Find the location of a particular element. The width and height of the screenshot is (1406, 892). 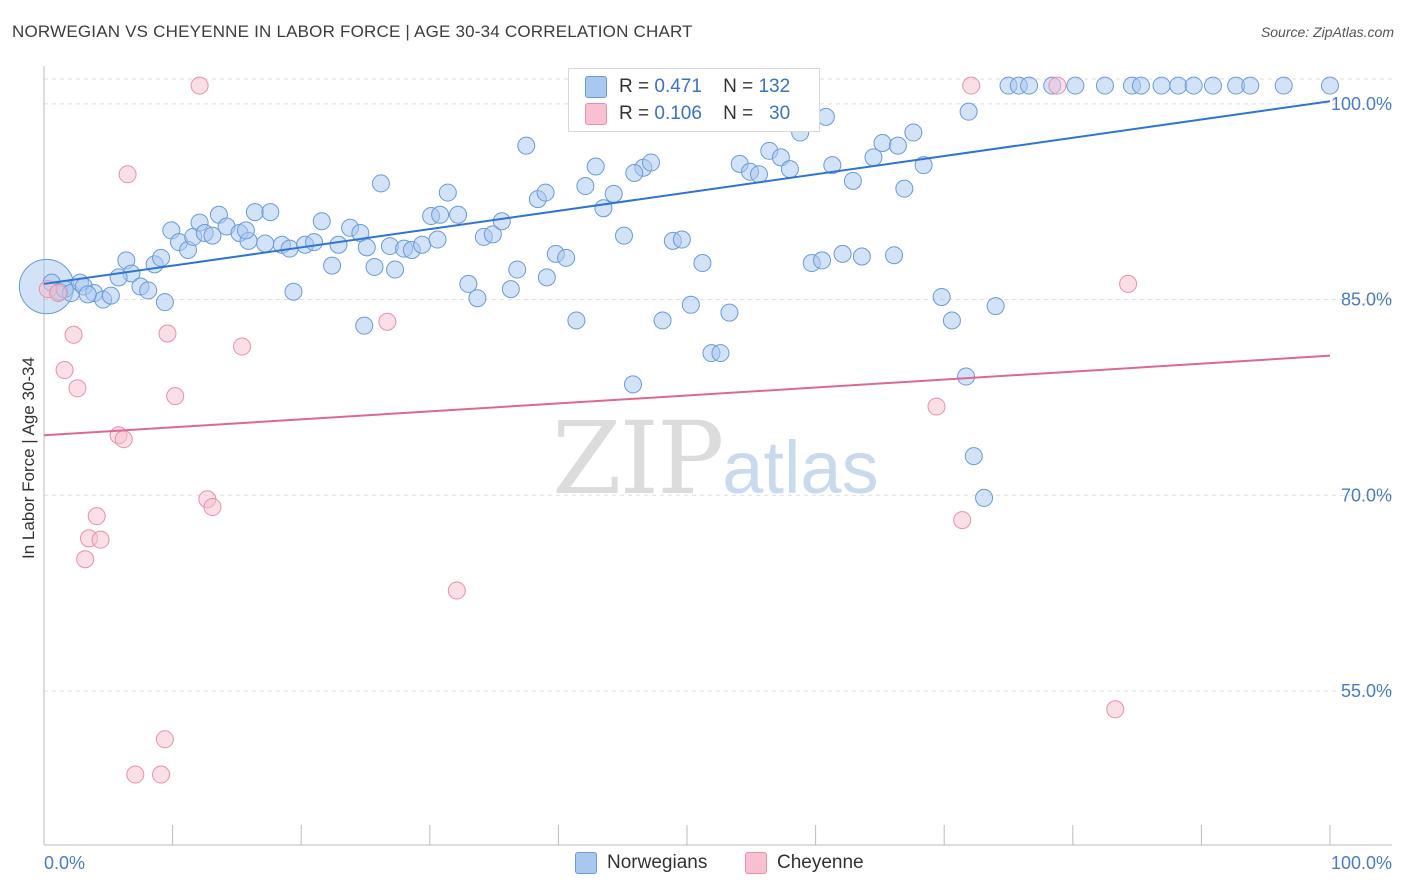

r-value: 0.471 is located at coordinates (678, 86).